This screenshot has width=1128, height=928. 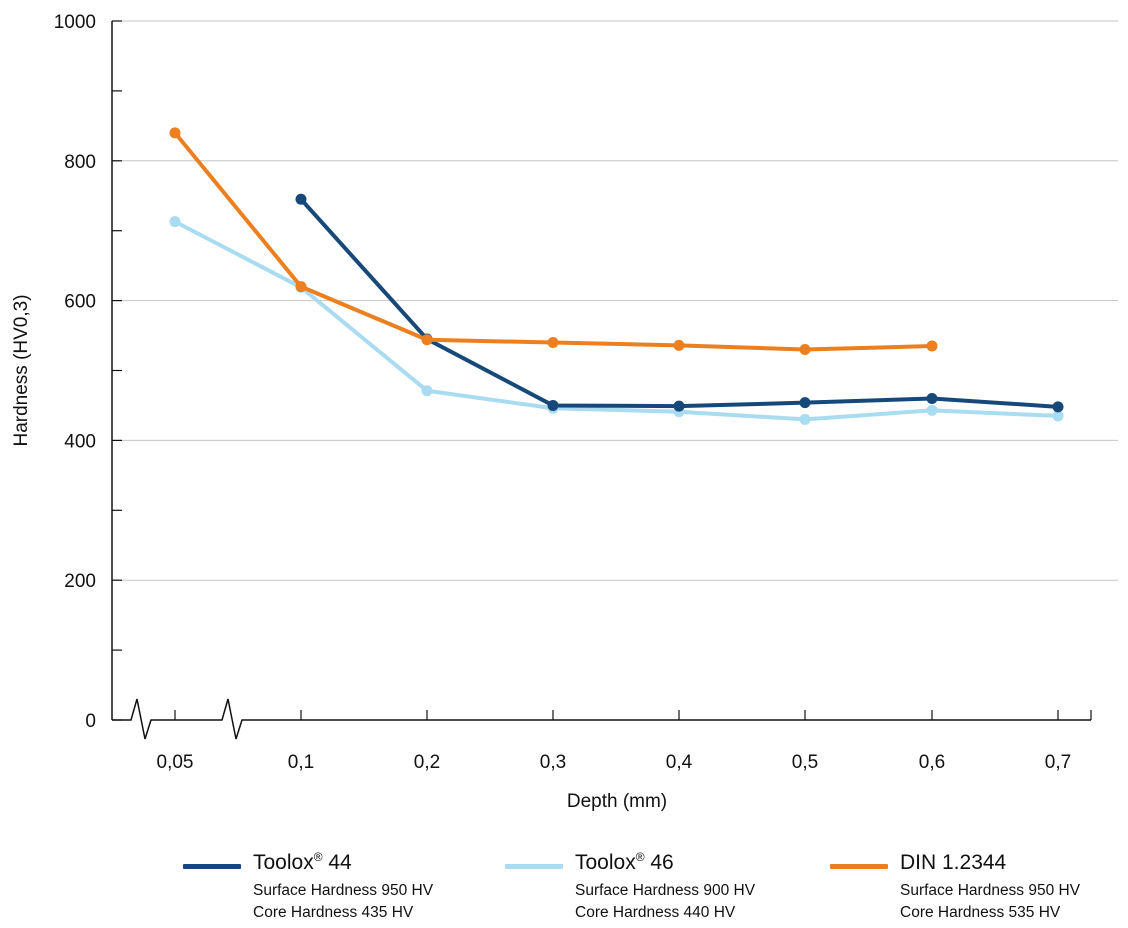 I want to click on x-axis-title: Depth (mm), so click(x=617, y=801).